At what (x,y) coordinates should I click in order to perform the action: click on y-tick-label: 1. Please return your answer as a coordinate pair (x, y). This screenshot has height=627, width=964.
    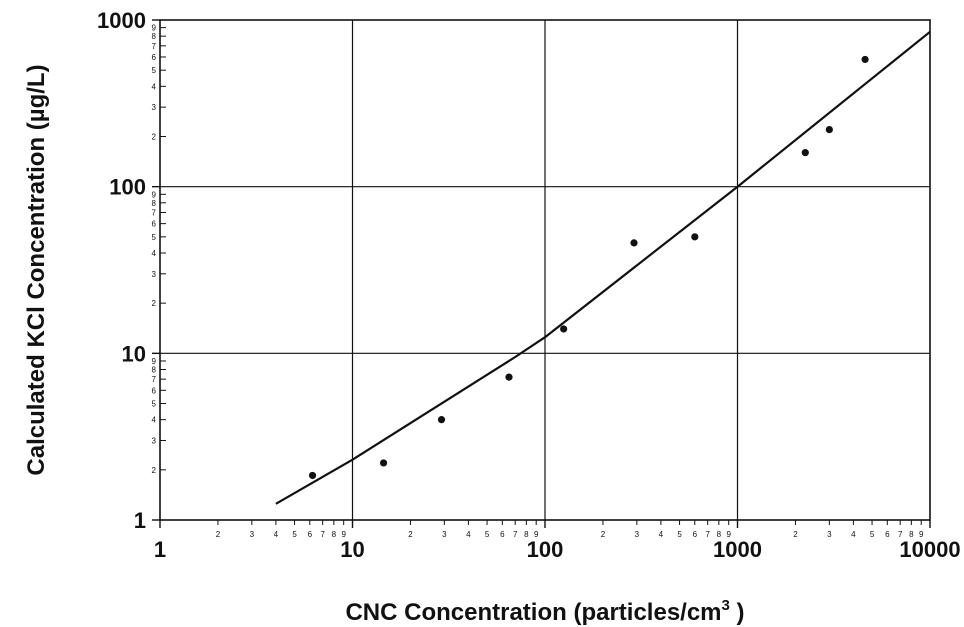
    Looking at the image, I should click on (140, 520).